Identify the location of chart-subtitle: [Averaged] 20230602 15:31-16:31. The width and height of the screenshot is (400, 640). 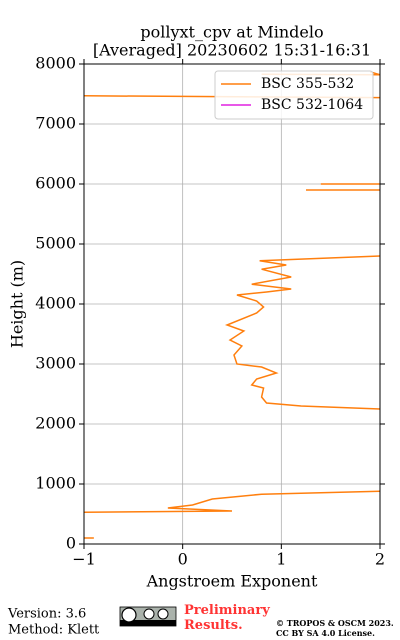
(232, 50).